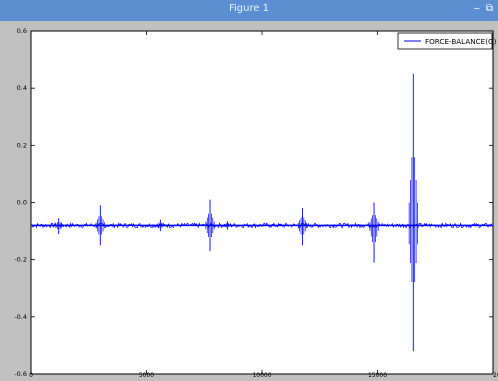 This screenshot has width=498, height=381. I want to click on legend-label: FORCE-BALANCE(G), so click(461, 41).